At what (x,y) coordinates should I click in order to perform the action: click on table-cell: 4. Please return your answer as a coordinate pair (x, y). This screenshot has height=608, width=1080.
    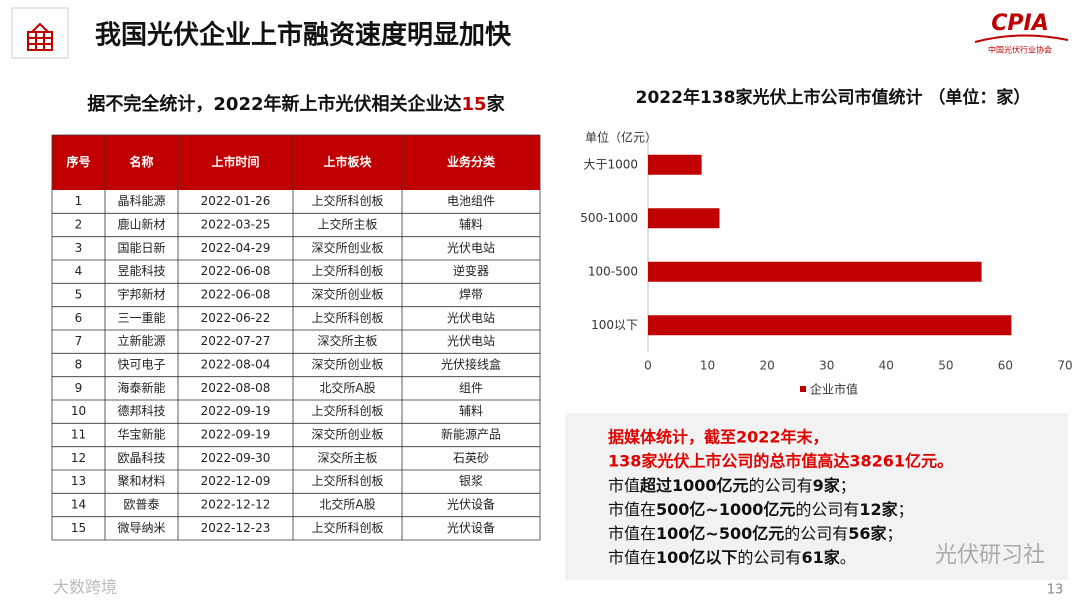
    Looking at the image, I should click on (79, 271).